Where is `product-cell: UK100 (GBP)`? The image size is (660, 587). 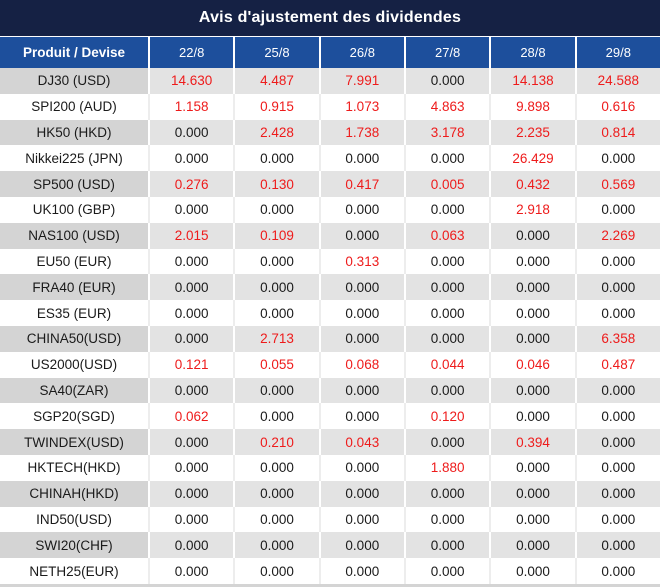 product-cell: UK100 (GBP) is located at coordinates (74, 209).